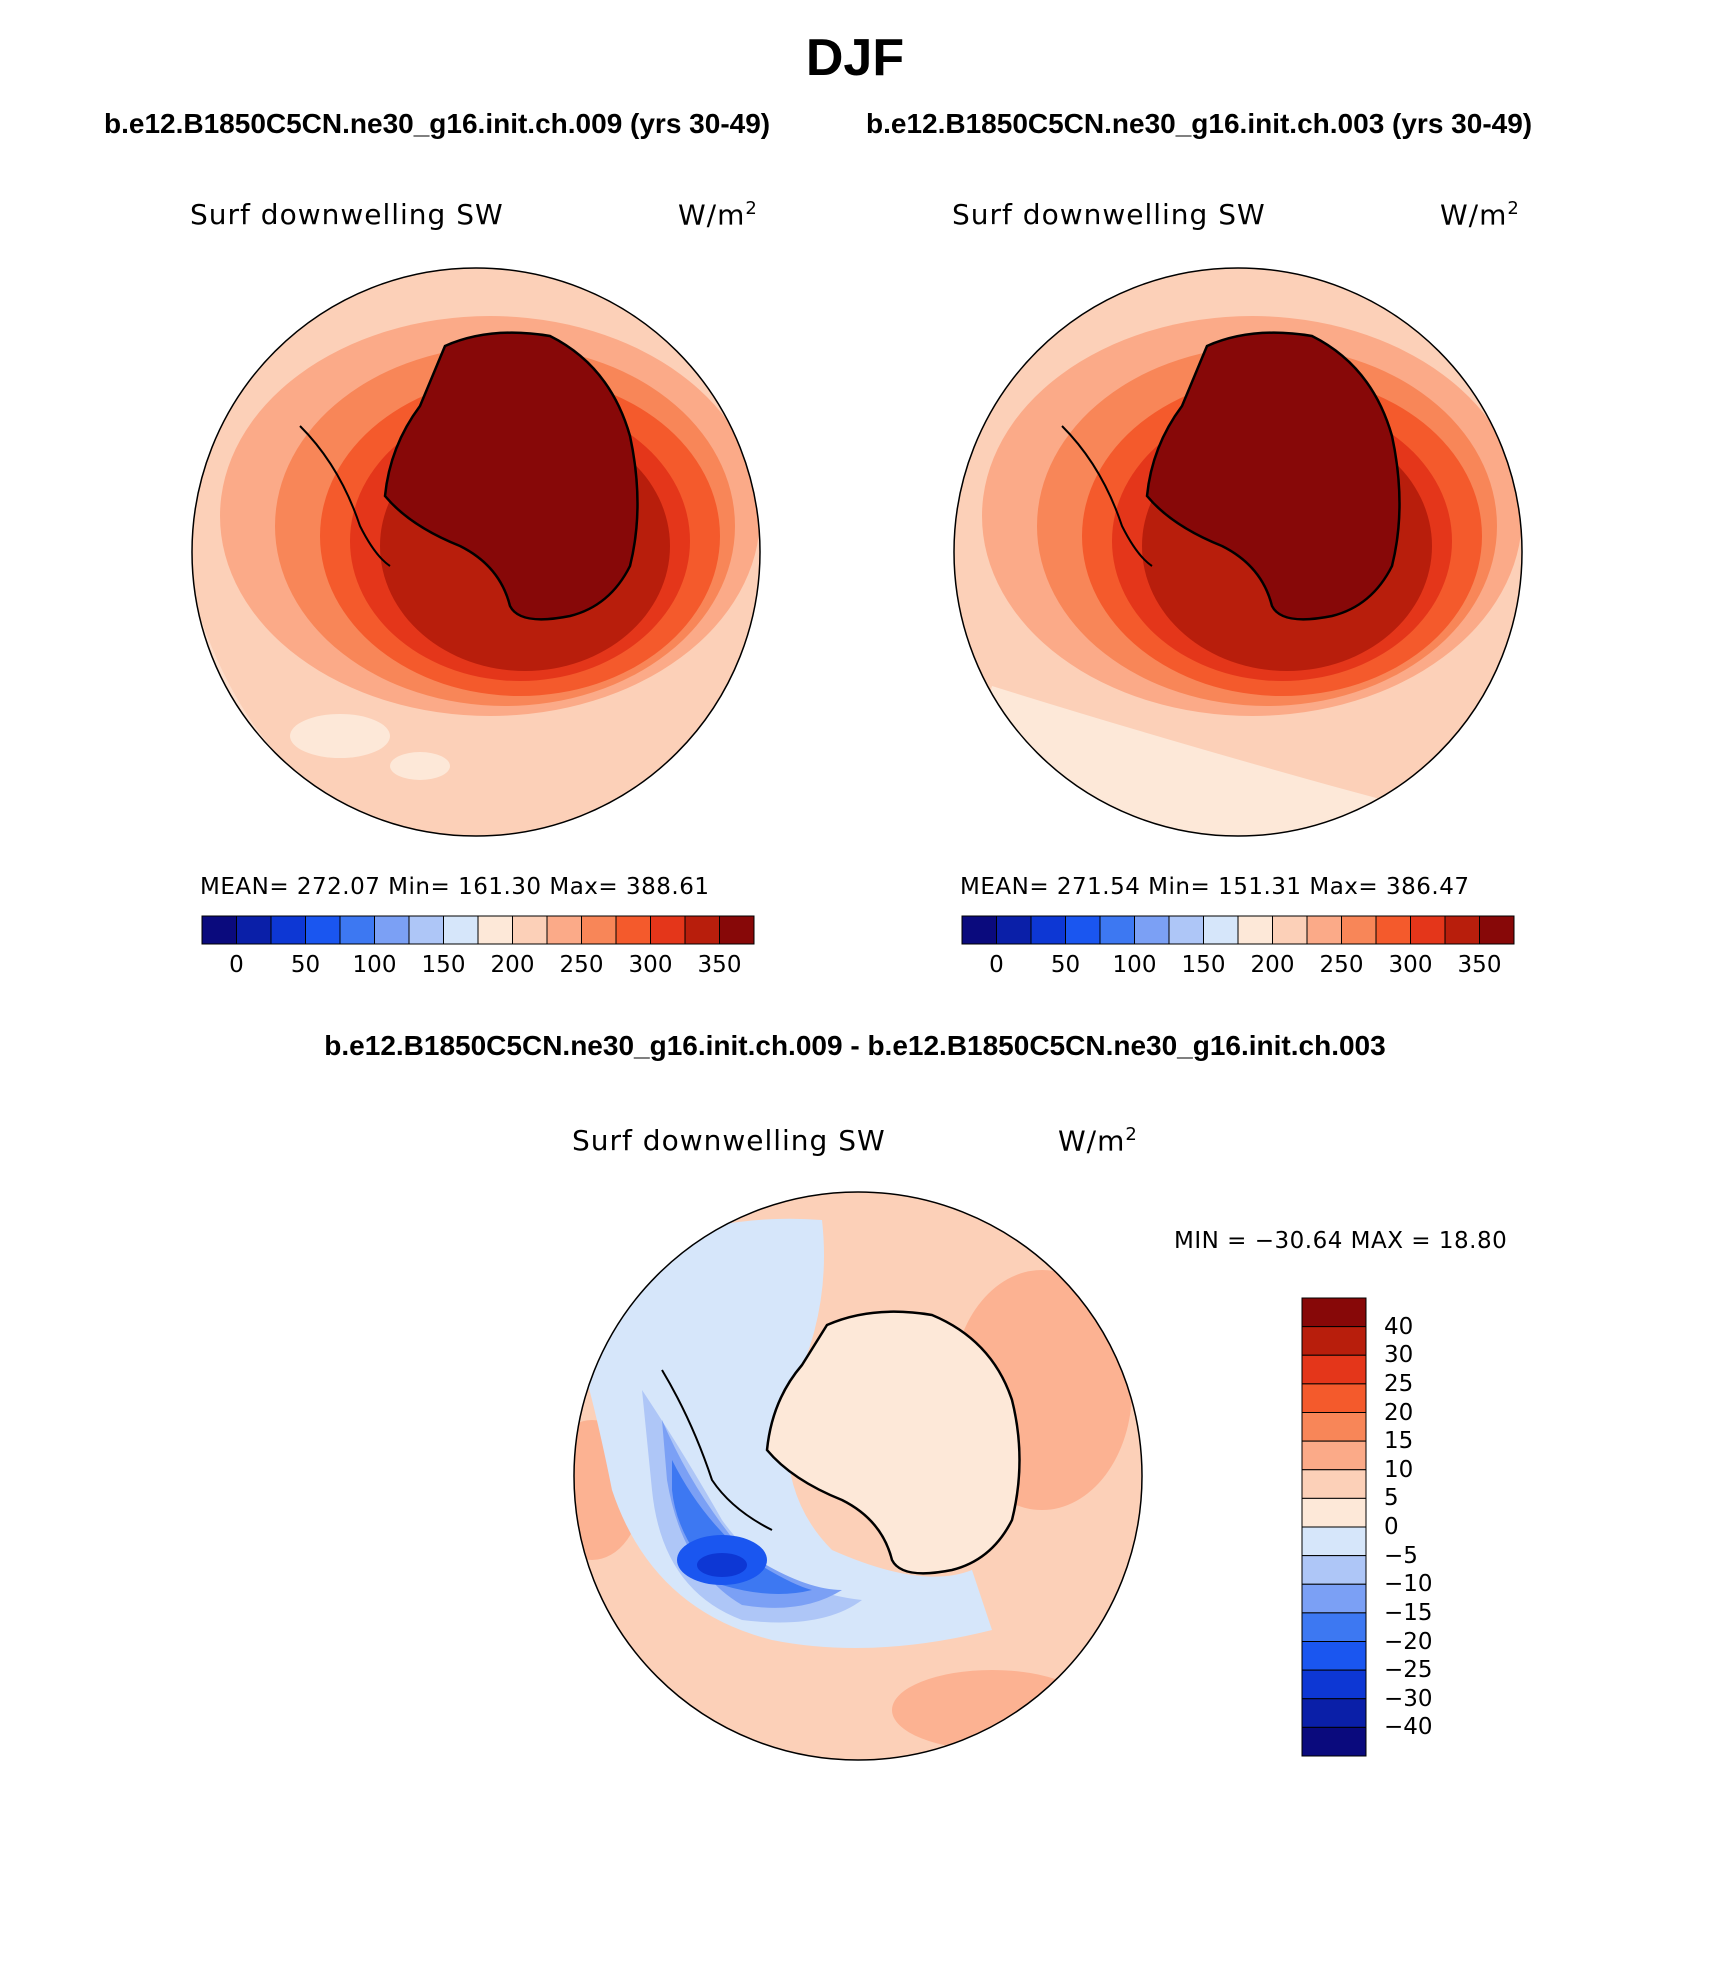 Image resolution: width=1710 pixels, height=1972 pixels. I want to click on colorbar-tick-label: −20, so click(1408, 1641).